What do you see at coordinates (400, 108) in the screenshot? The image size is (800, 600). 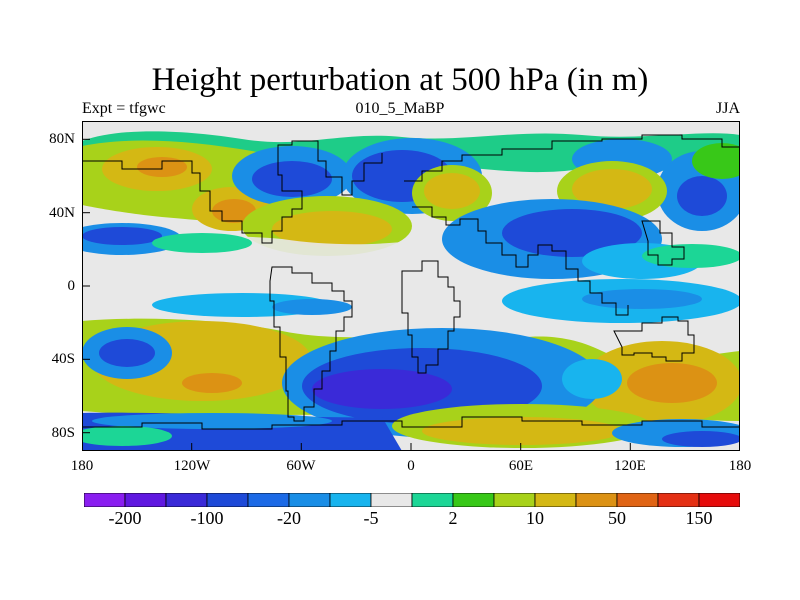 I see `time-label: 010_5_MaBP` at bounding box center [400, 108].